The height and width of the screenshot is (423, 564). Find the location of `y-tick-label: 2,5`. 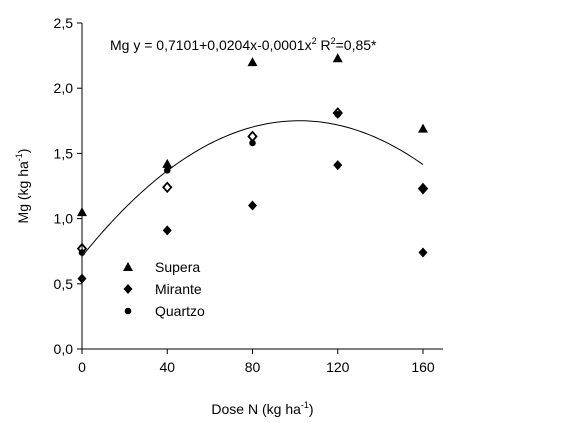

y-tick-label: 2,5 is located at coordinates (64, 23).